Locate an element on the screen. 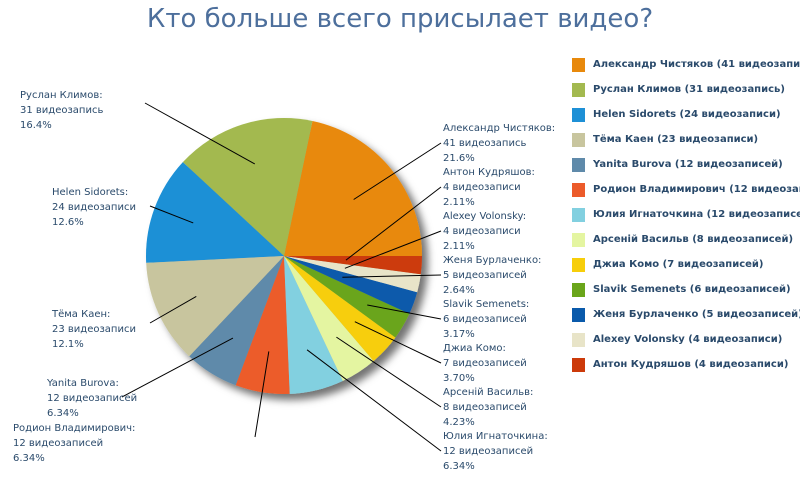  slice-label-count: 23 видеозаписи is located at coordinates (94, 329).